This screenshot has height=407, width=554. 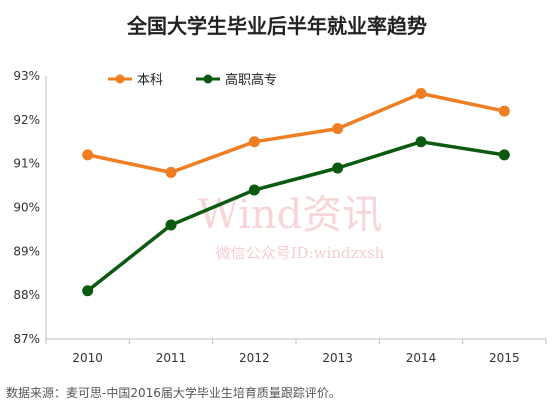 What do you see at coordinates (26, 295) in the screenshot?
I see `y-tick-label: 88%` at bounding box center [26, 295].